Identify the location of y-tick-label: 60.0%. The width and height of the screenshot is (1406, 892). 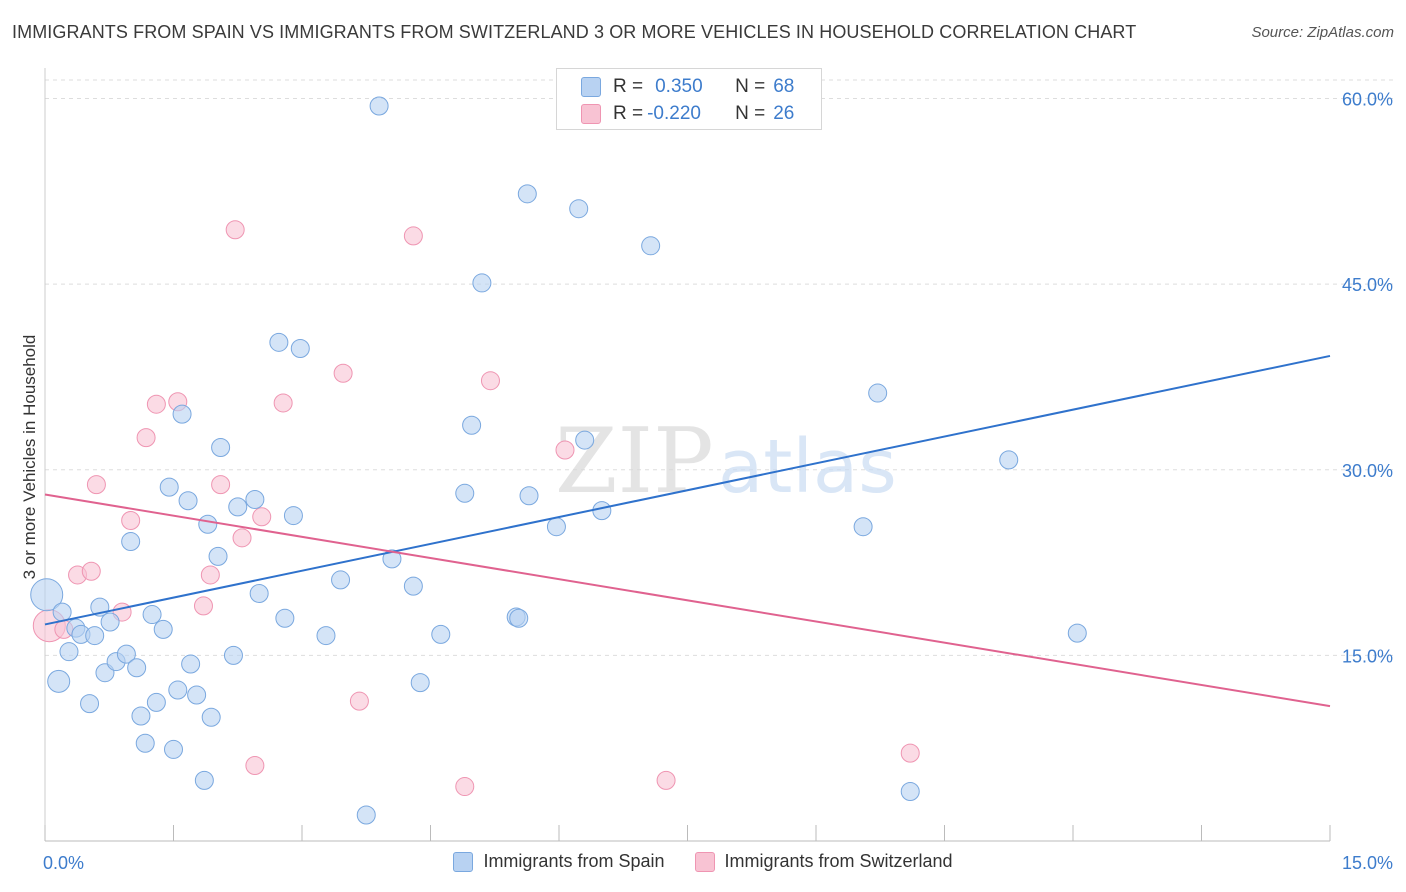
(1367, 100).